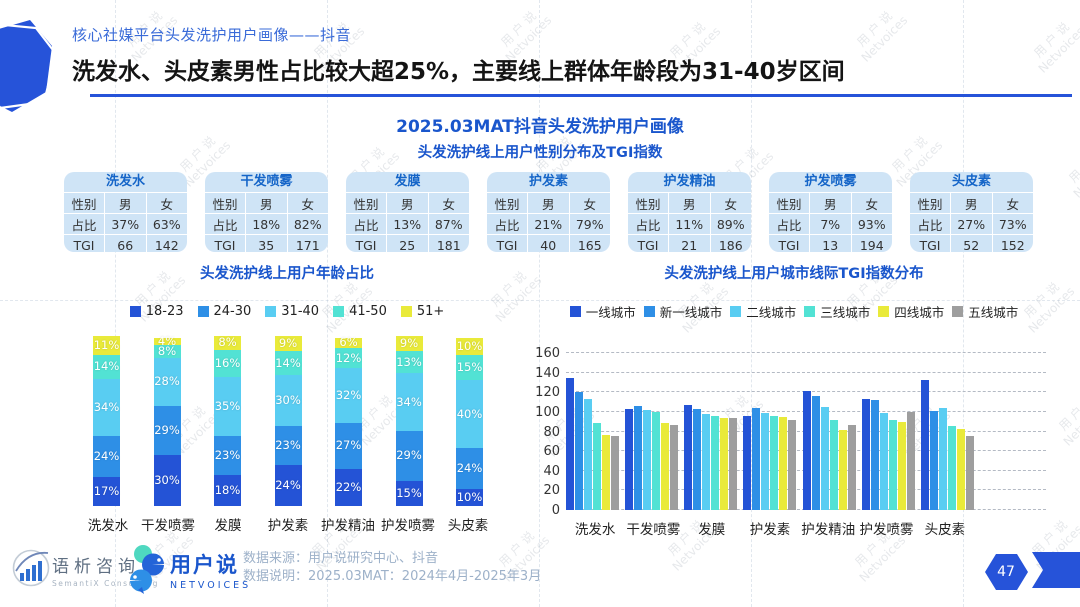  What do you see at coordinates (689, 223) in the screenshot?
I see `gender-table-row: 占比 11% 89%` at bounding box center [689, 223].